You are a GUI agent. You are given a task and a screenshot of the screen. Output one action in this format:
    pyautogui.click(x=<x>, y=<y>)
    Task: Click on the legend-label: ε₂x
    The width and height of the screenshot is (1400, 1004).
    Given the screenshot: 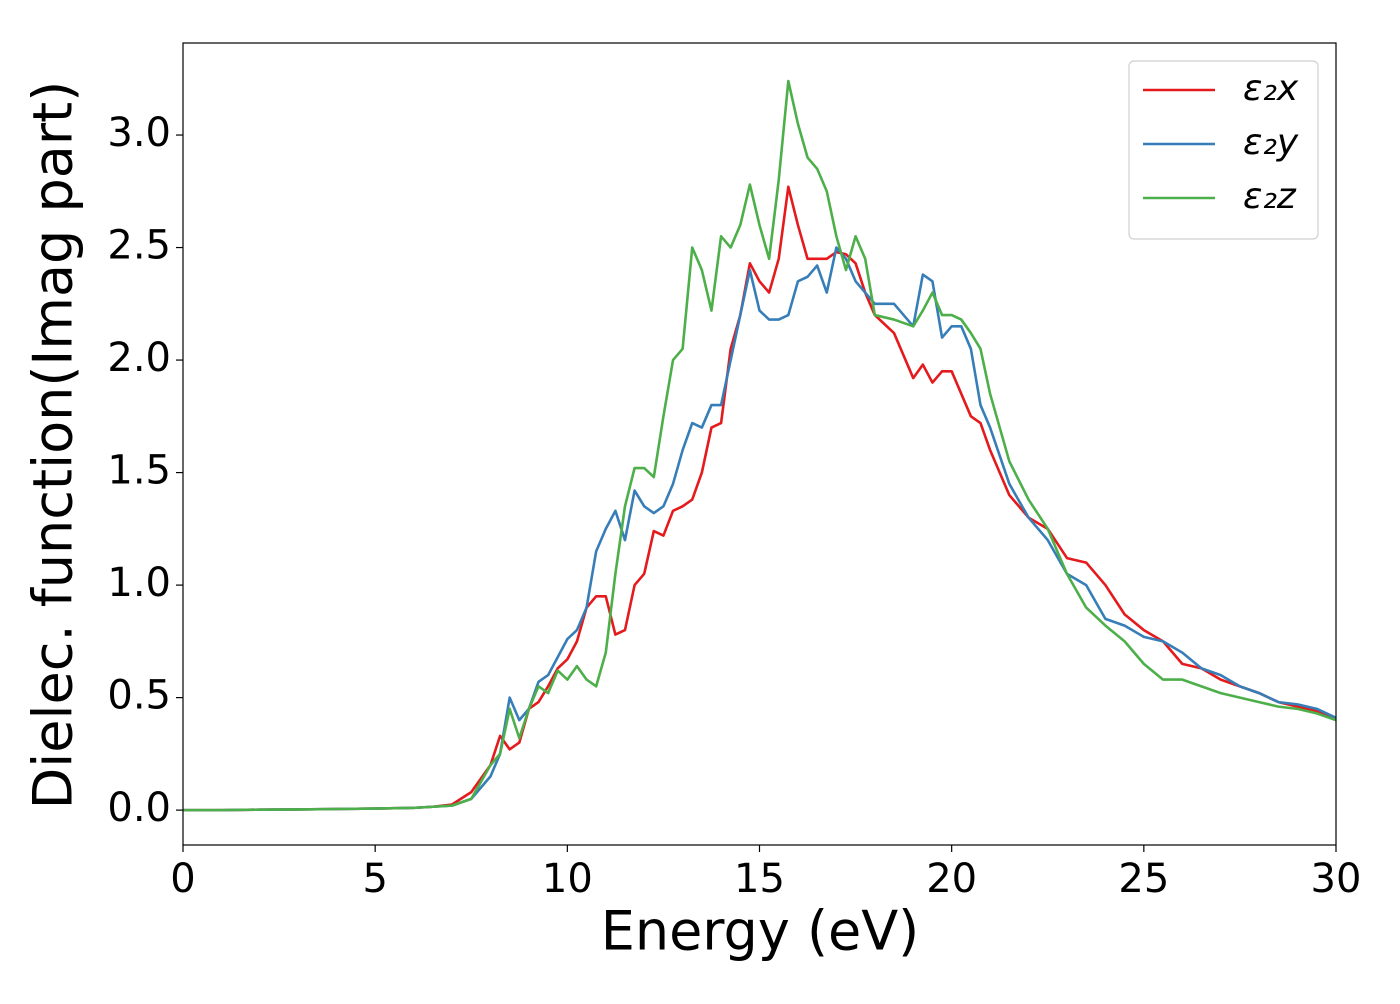 What is the action you would take?
    pyautogui.click(x=1271, y=88)
    